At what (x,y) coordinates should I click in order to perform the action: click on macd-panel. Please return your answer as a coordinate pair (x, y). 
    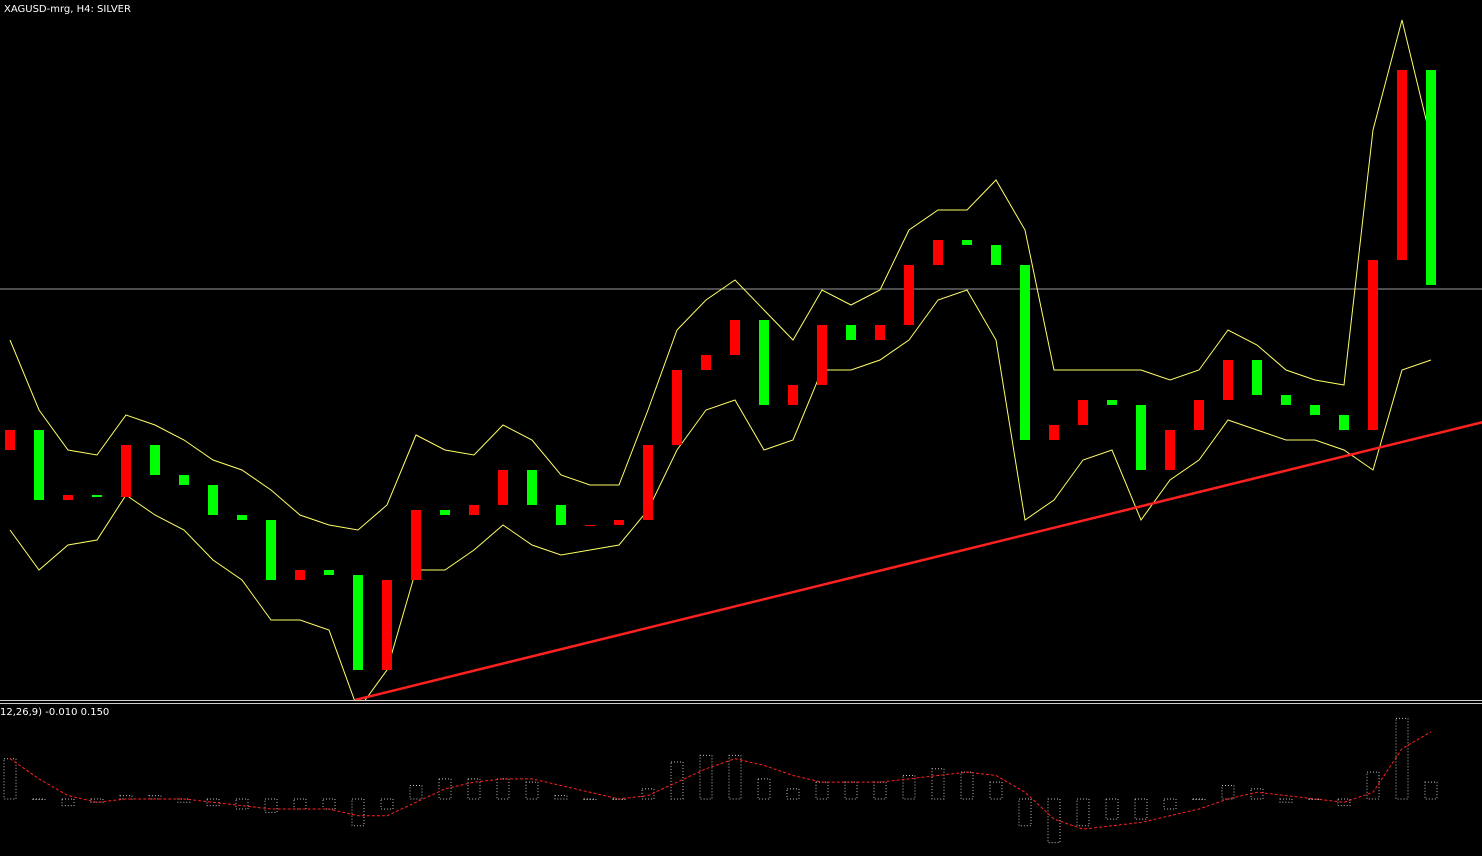
    Looking at the image, I should click on (720, 780).